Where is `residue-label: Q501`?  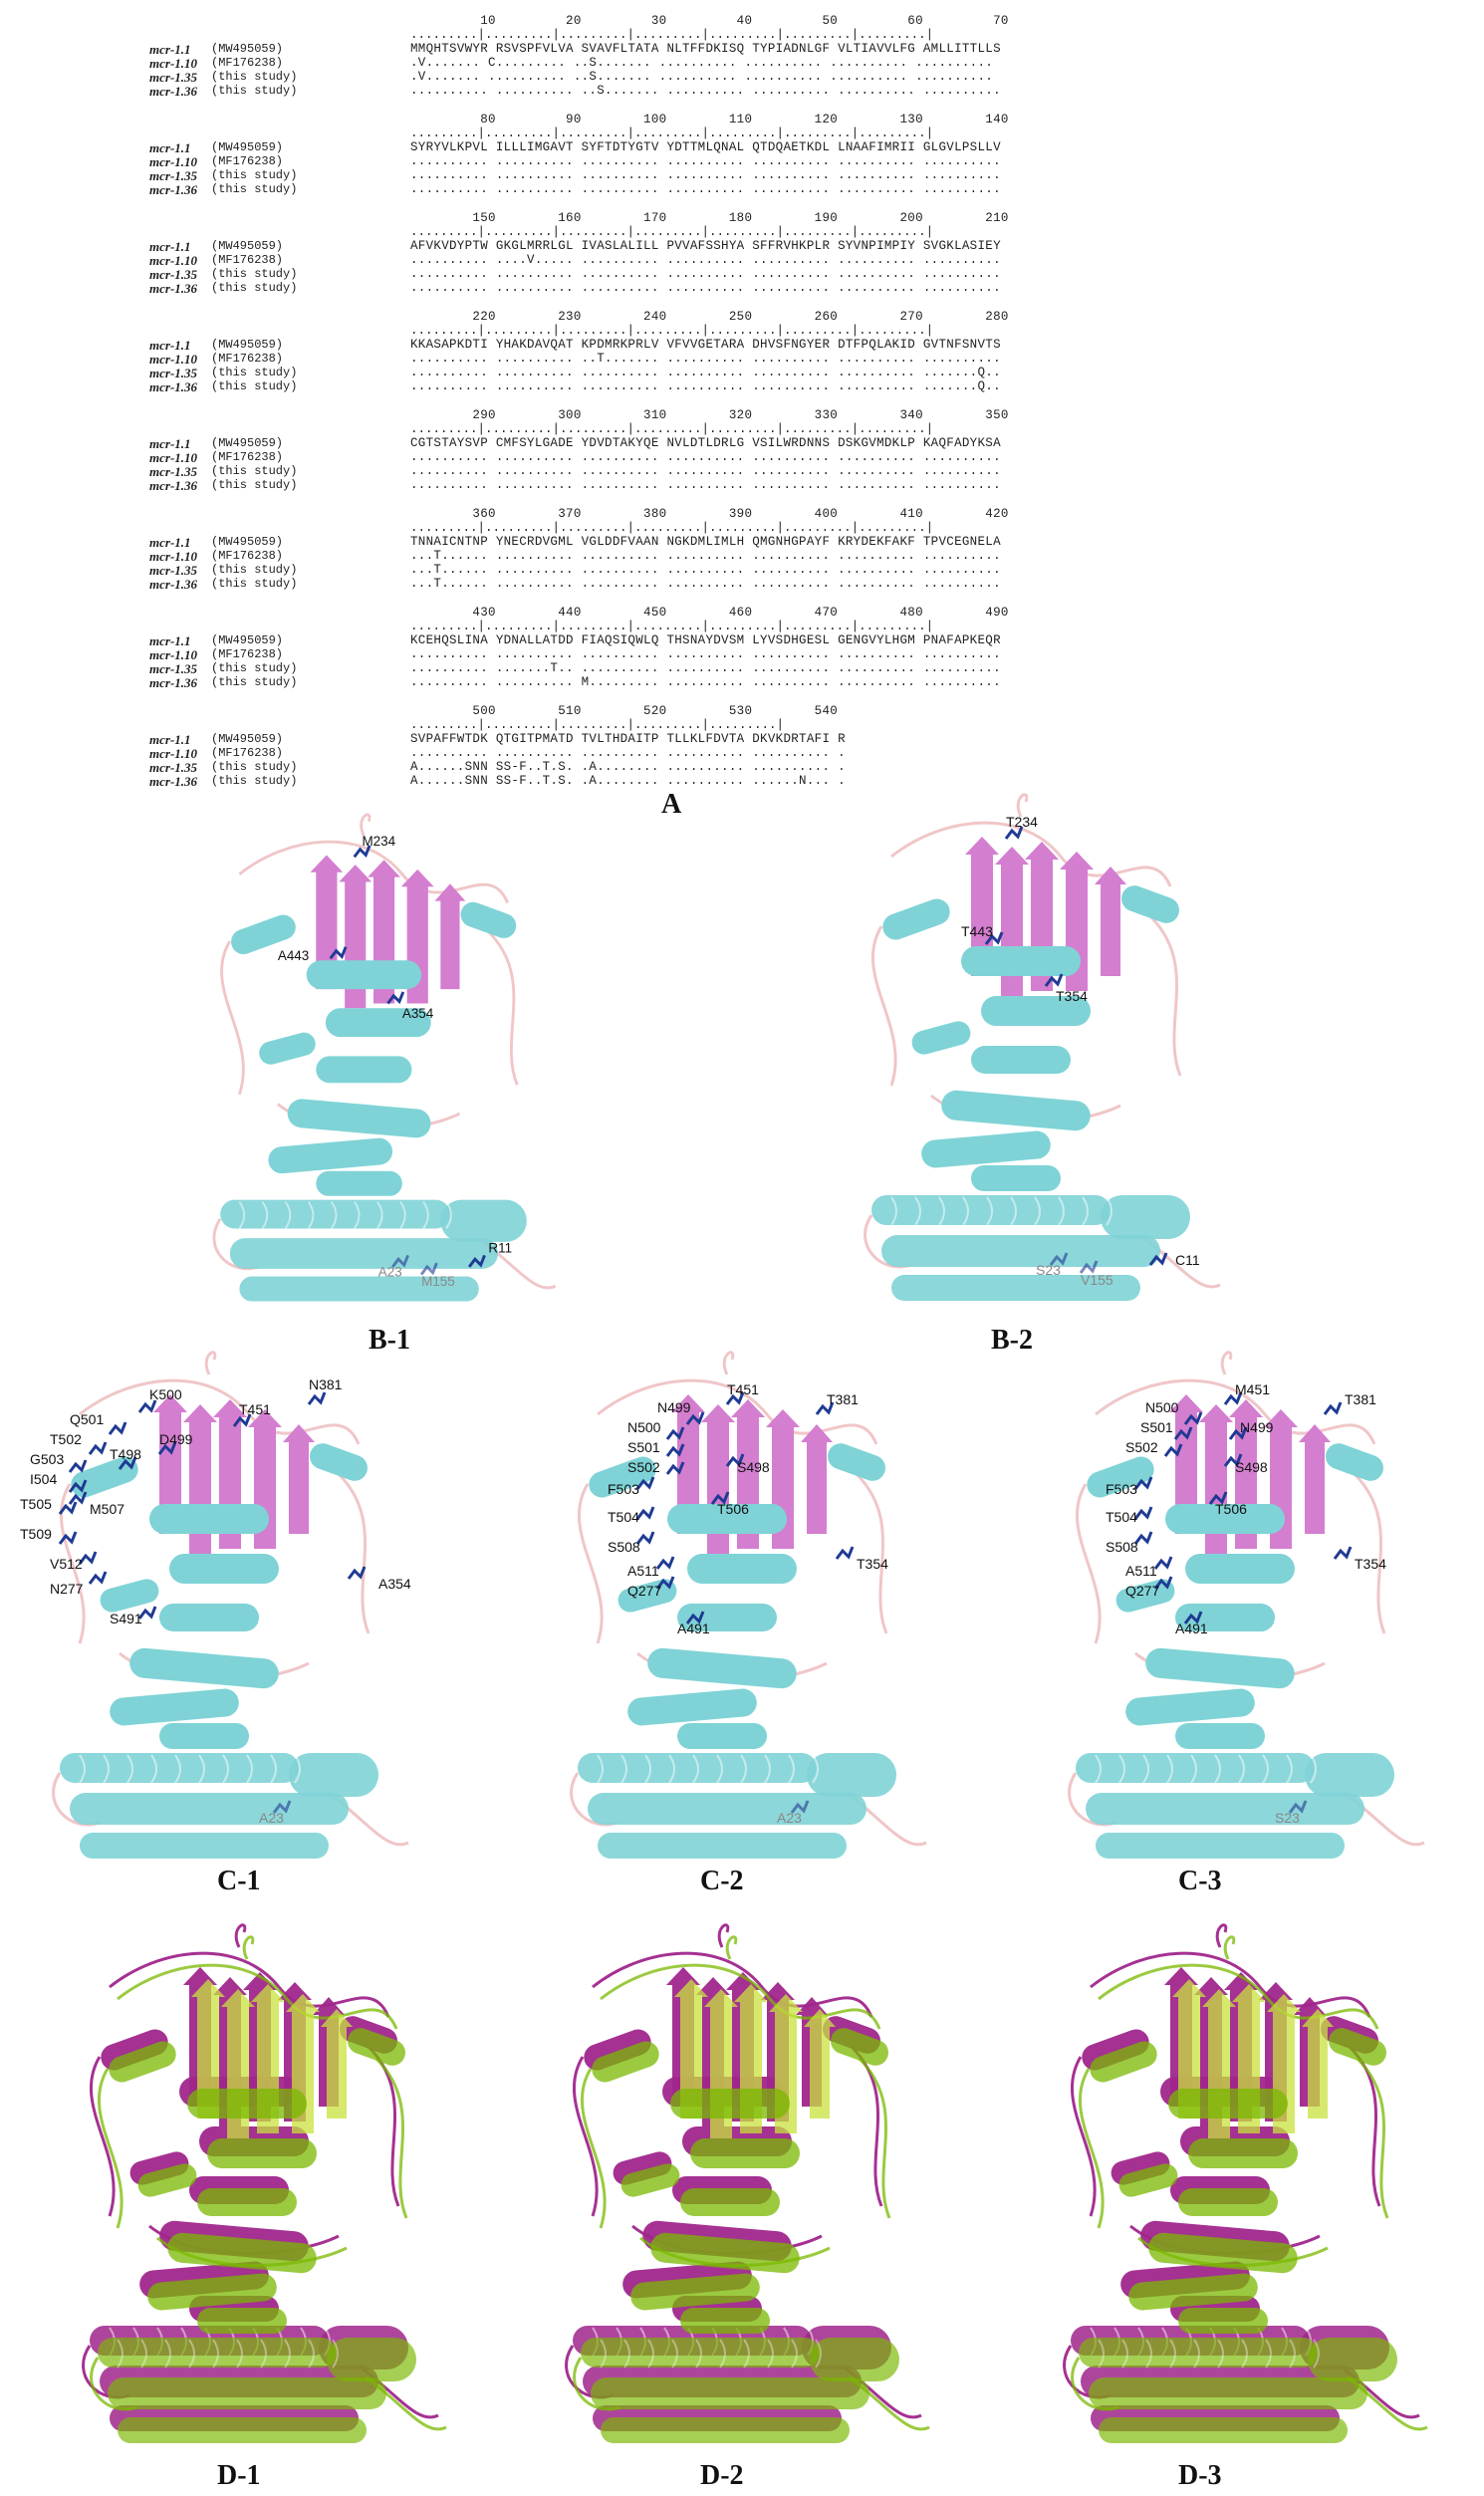 residue-label: Q501 is located at coordinates (87, 1419).